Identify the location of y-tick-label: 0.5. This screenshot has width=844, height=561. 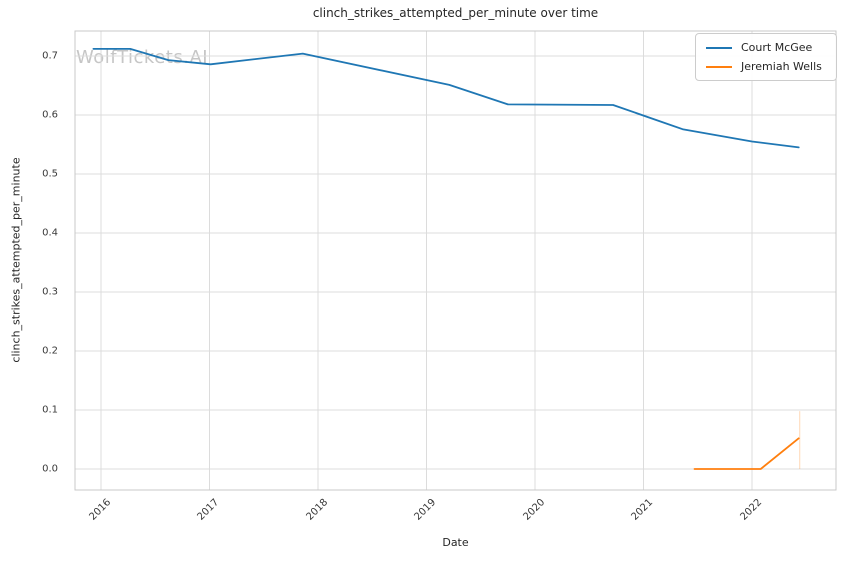
(50, 174).